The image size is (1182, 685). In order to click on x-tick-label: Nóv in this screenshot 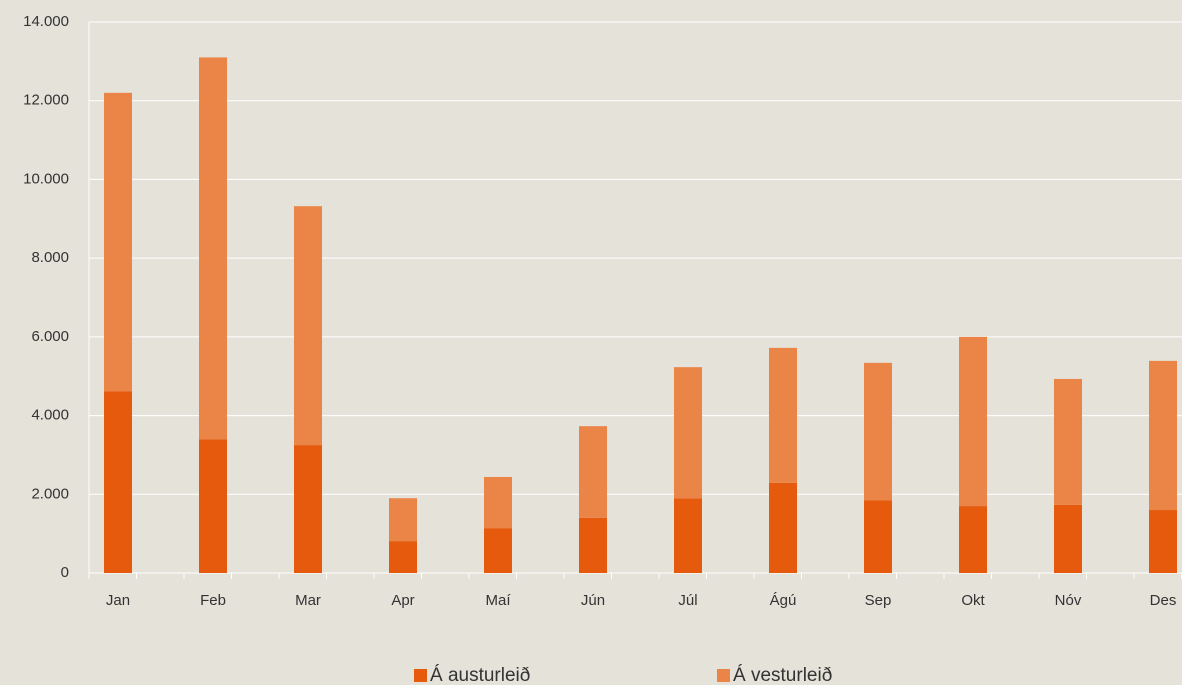, I will do `click(1068, 600)`.